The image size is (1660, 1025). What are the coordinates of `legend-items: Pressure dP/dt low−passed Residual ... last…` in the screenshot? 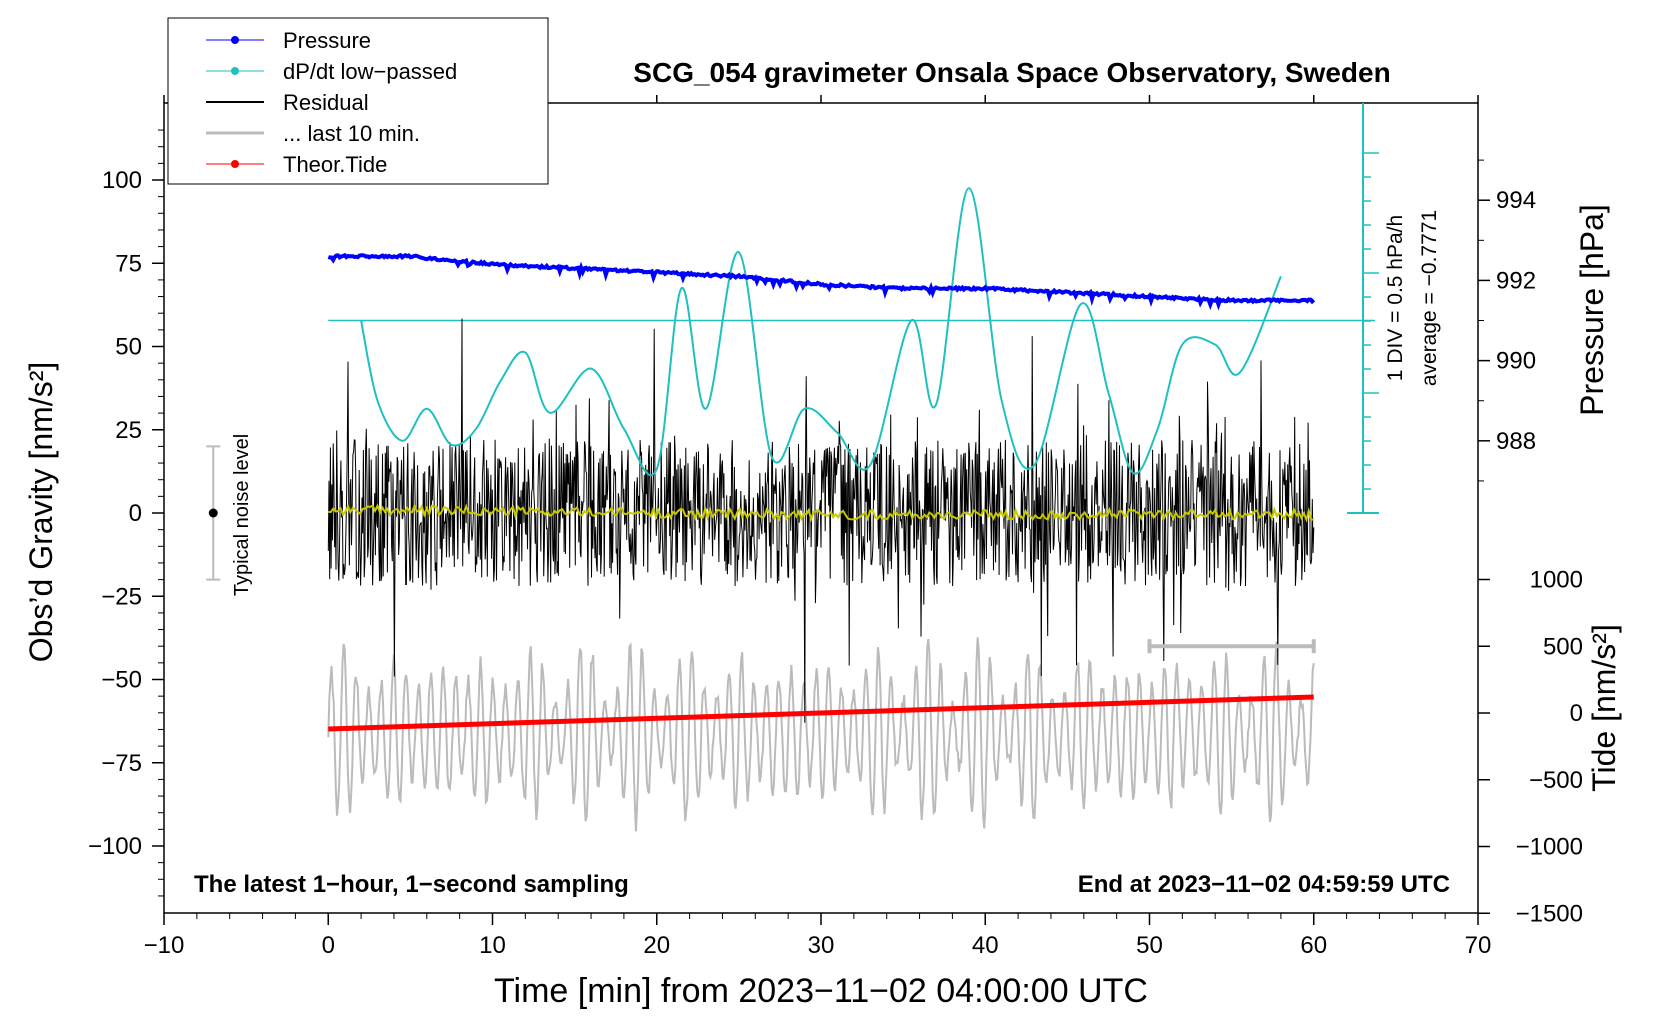 It's located at (331, 102).